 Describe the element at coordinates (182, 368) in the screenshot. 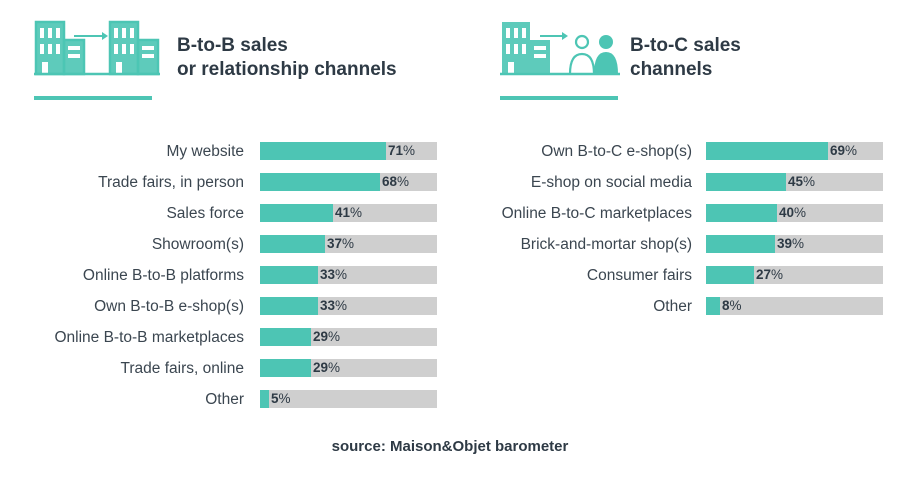

I see `bar-category-label: Trade fairs, online` at that location.